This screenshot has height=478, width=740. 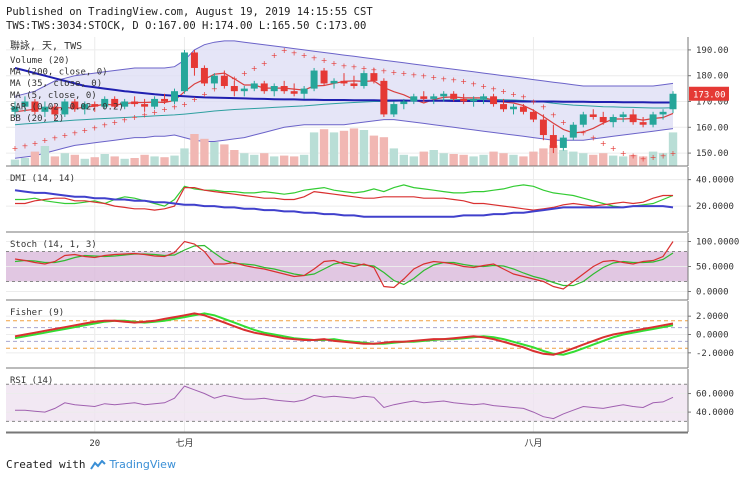 I want to click on rsi-band, so click(x=347, y=403).